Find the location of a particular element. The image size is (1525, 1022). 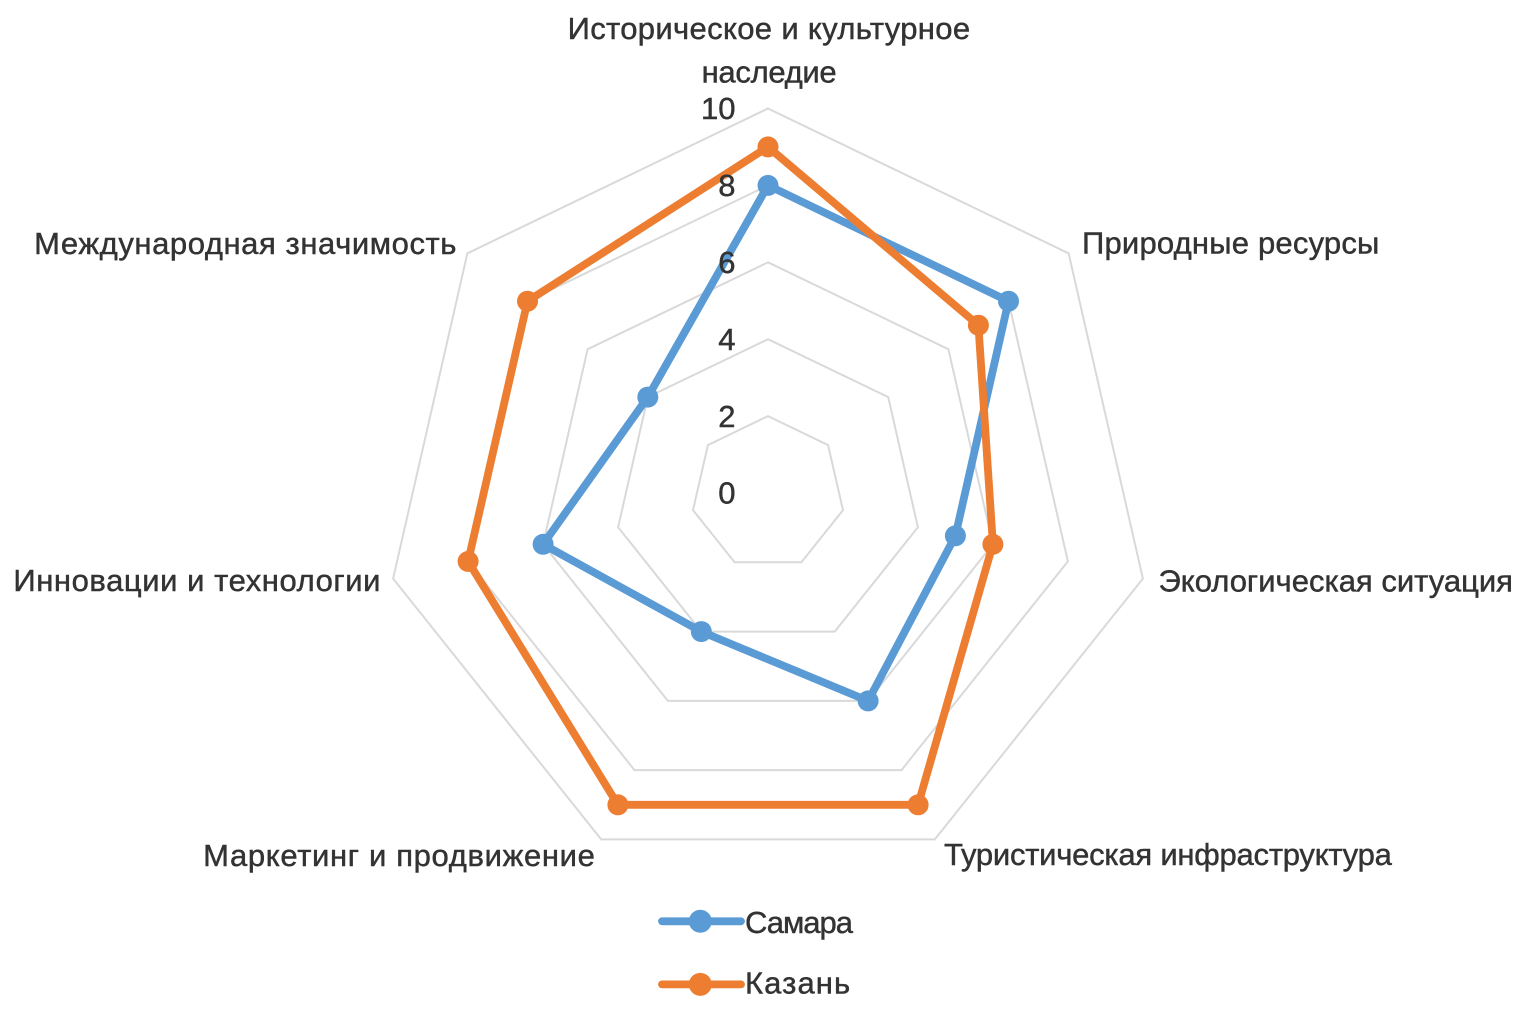

svg-text: 8 is located at coordinates (726, 185).